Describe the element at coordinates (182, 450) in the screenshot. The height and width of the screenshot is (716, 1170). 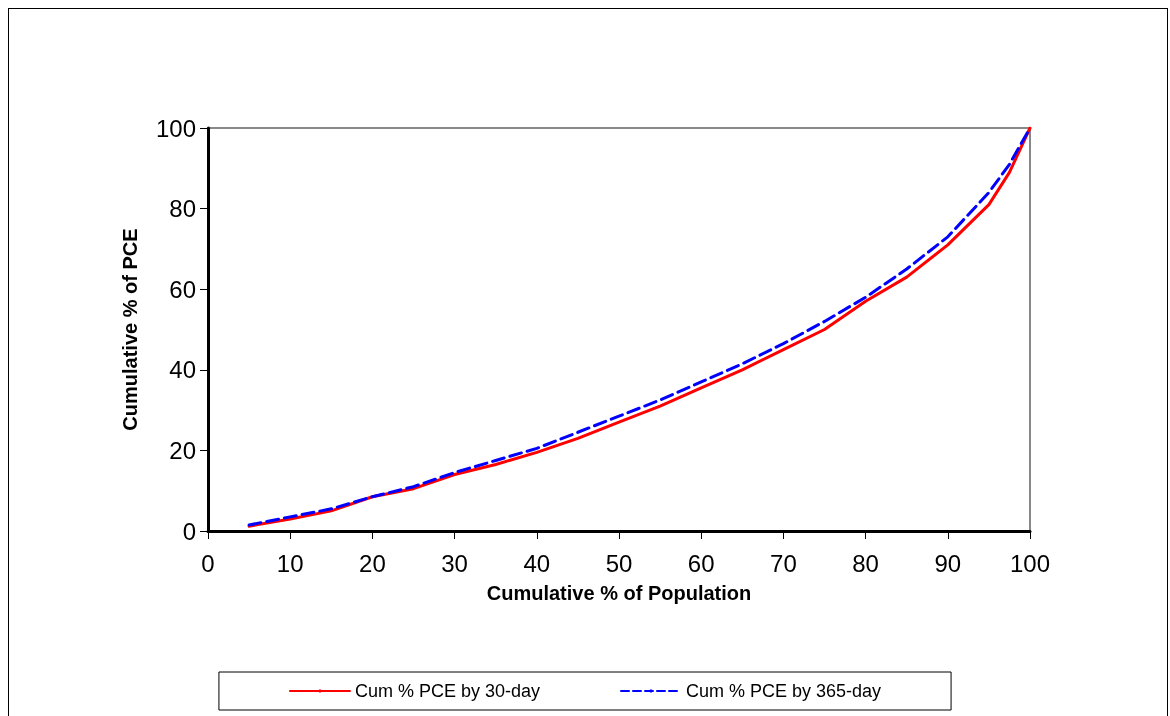
I see `y-tick-label: 20` at that location.